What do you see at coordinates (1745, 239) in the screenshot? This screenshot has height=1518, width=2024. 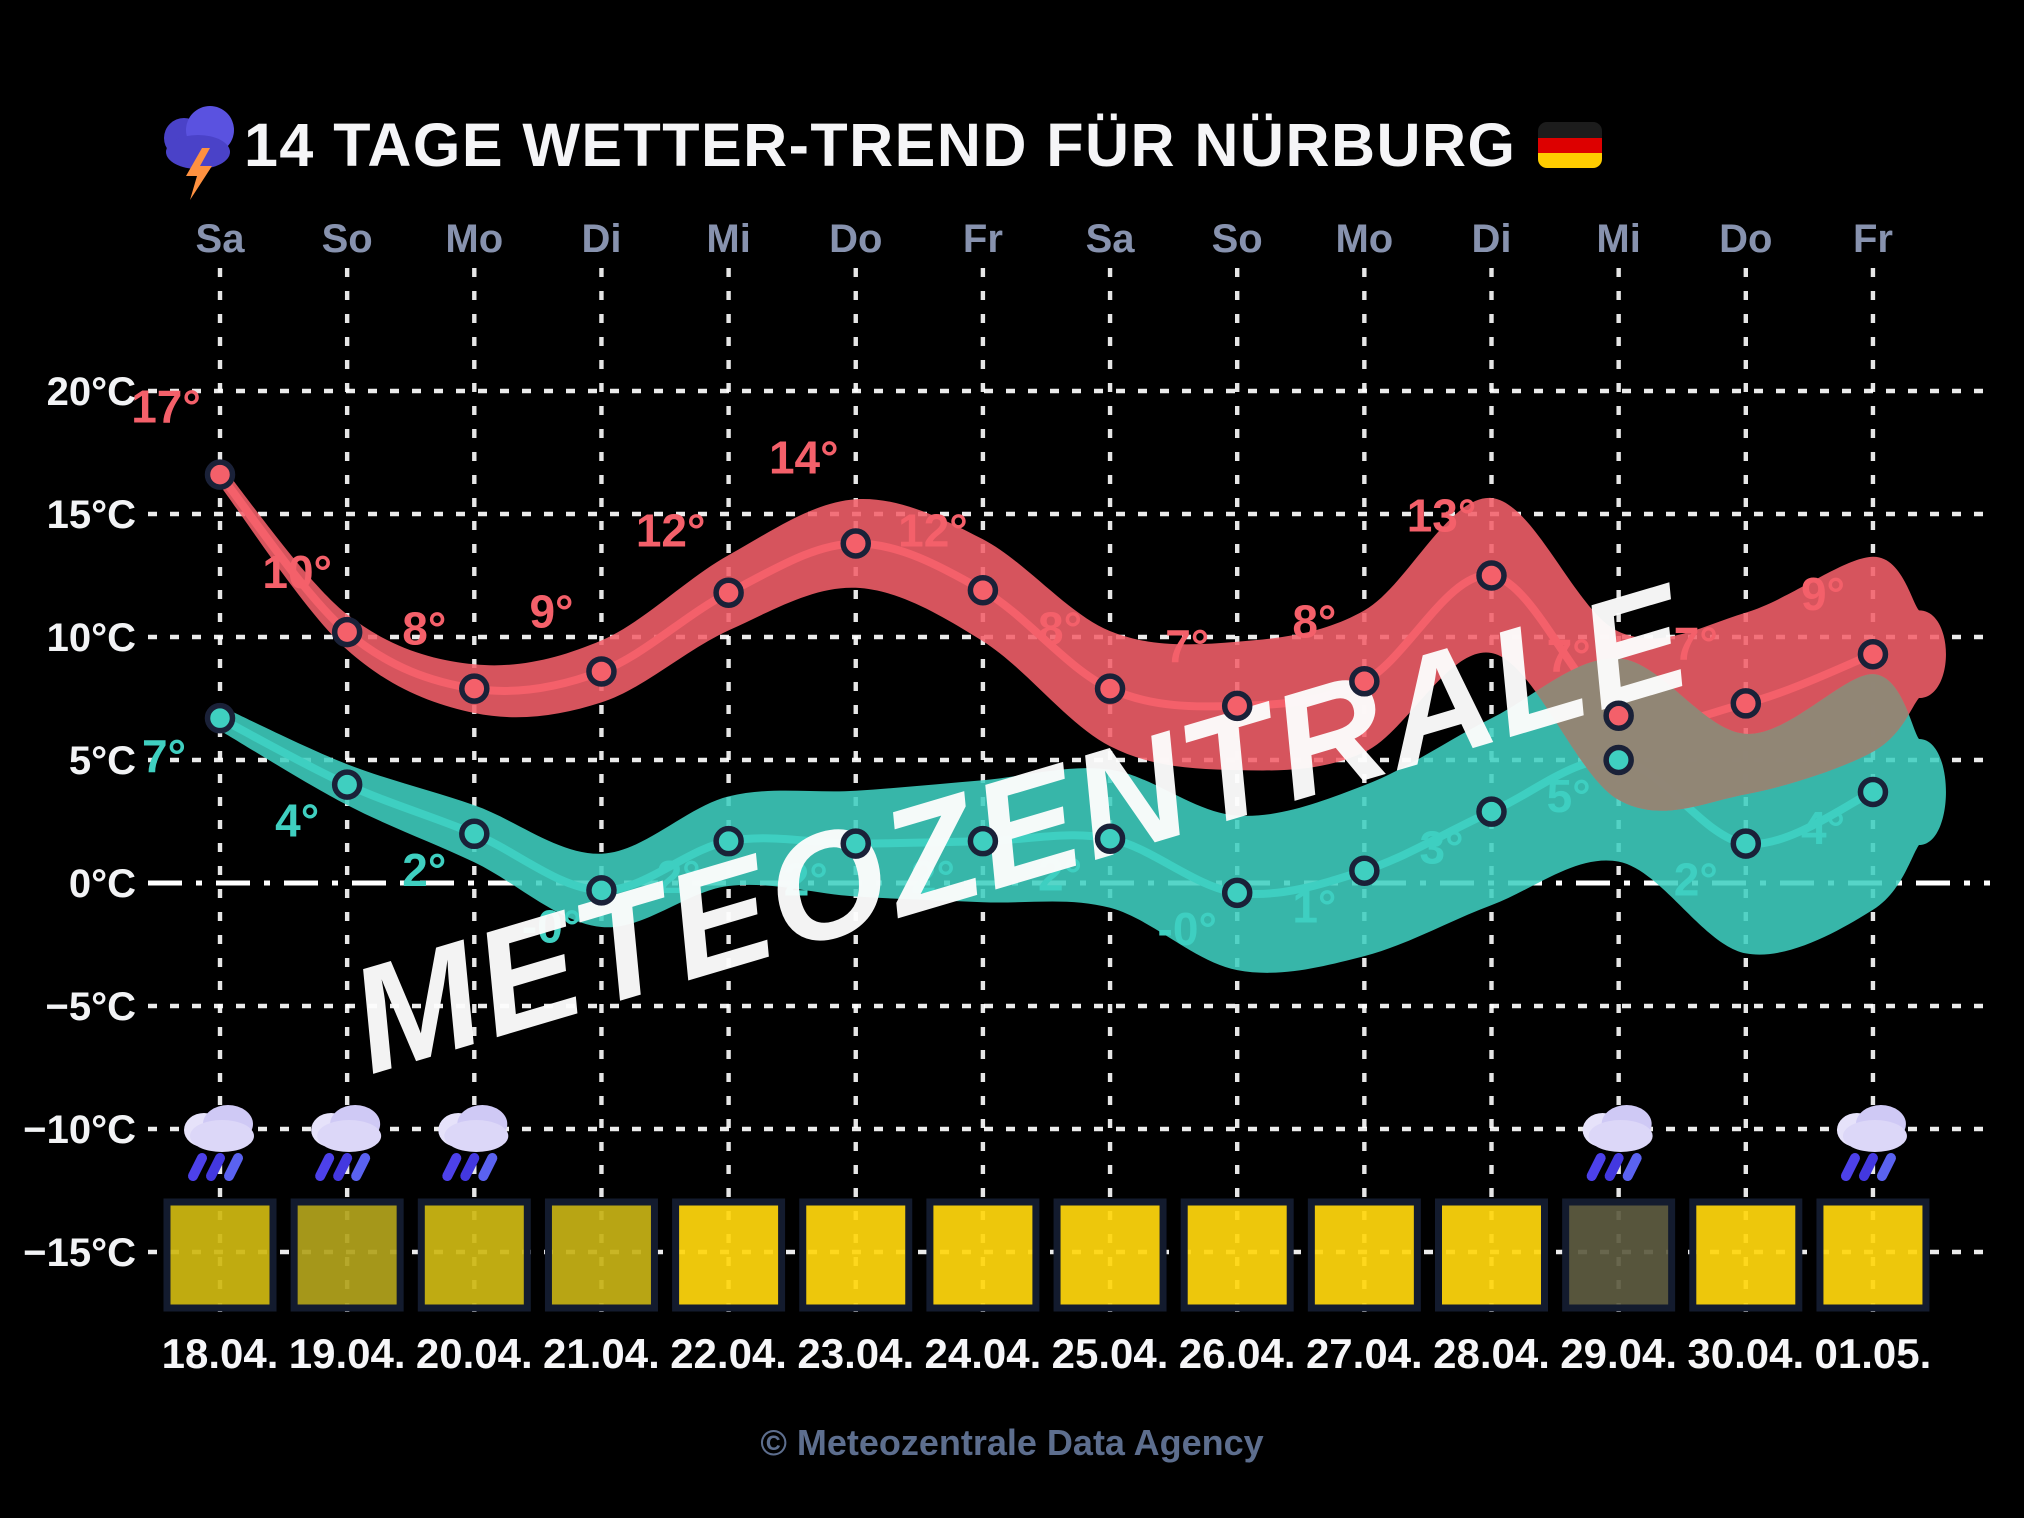 I see `day-name-label: Do` at bounding box center [1745, 239].